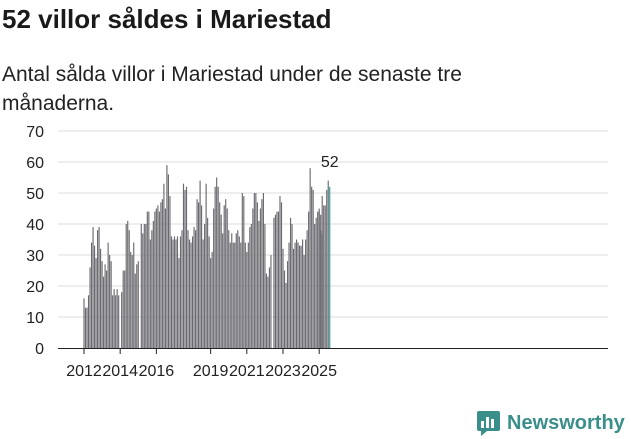 The image size is (631, 439). What do you see at coordinates (283, 371) in the screenshot?
I see `x-tick-label-2023: 2023` at bounding box center [283, 371].